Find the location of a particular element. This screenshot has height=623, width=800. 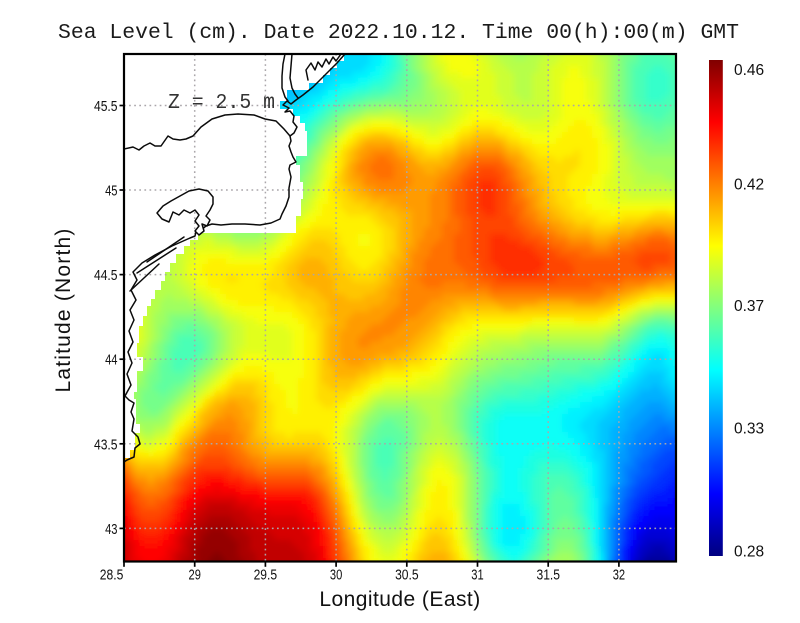

svg-text: 31 is located at coordinates (477, 575).